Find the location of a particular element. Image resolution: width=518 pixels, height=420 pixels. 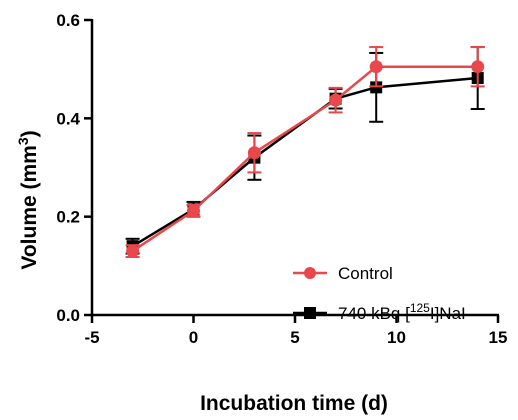

legend-marker-treated is located at coordinates (310, 313).